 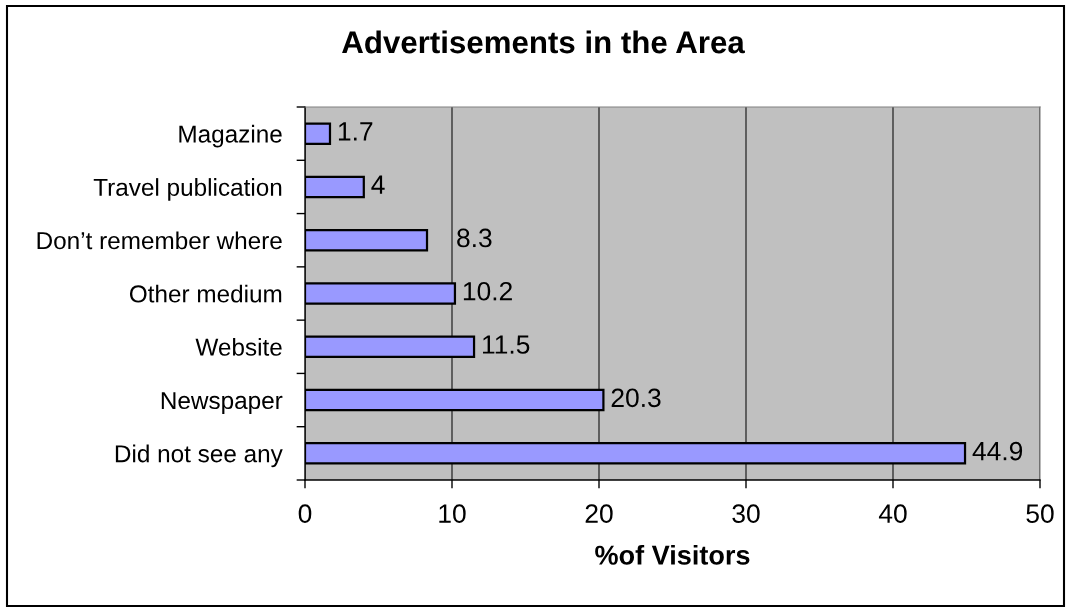 I want to click on data-label: 4, so click(x=378, y=184).